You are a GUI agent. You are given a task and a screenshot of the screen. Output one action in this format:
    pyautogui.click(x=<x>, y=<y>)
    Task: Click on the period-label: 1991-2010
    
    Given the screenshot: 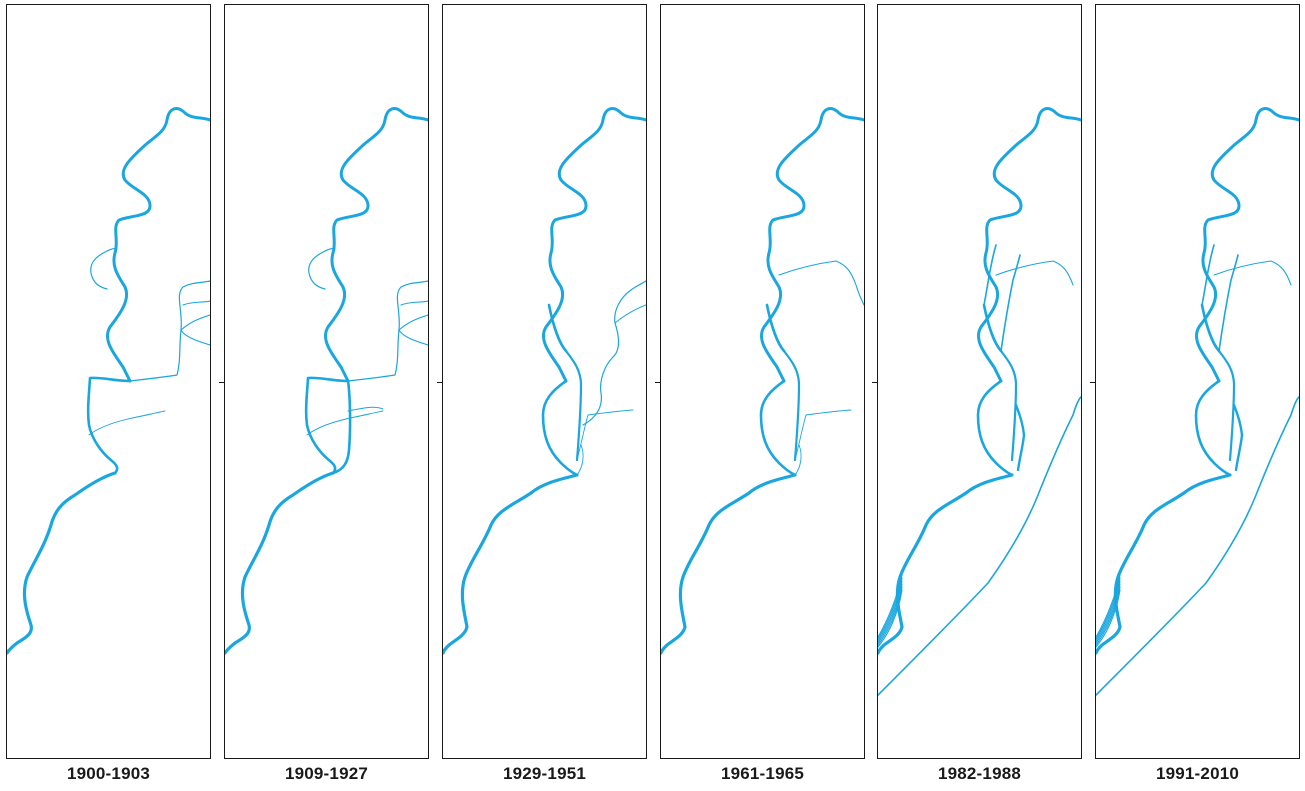 What is the action you would take?
    pyautogui.click(x=1197, y=774)
    